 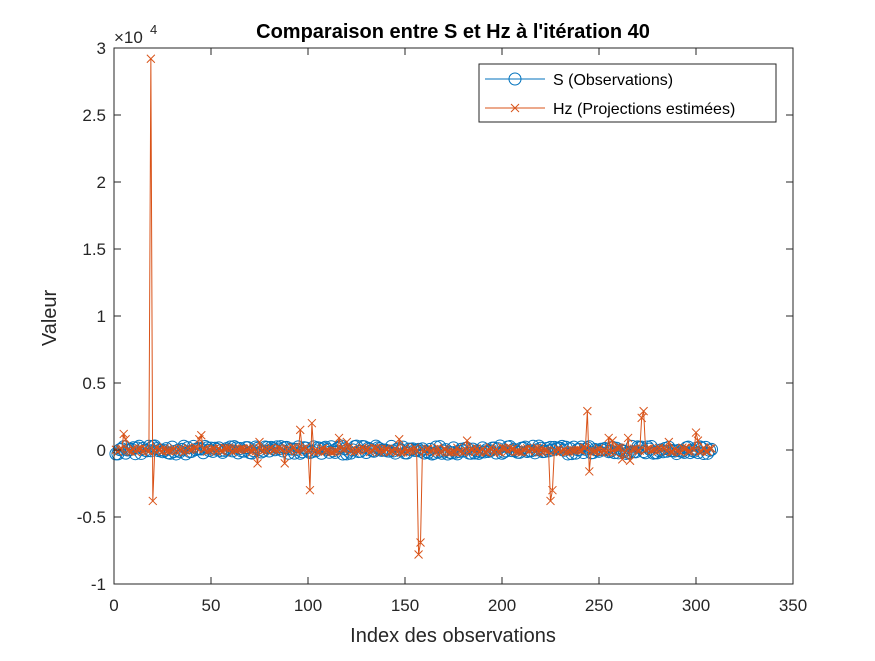 I want to click on x-tick-label: 50, so click(x=211, y=605).